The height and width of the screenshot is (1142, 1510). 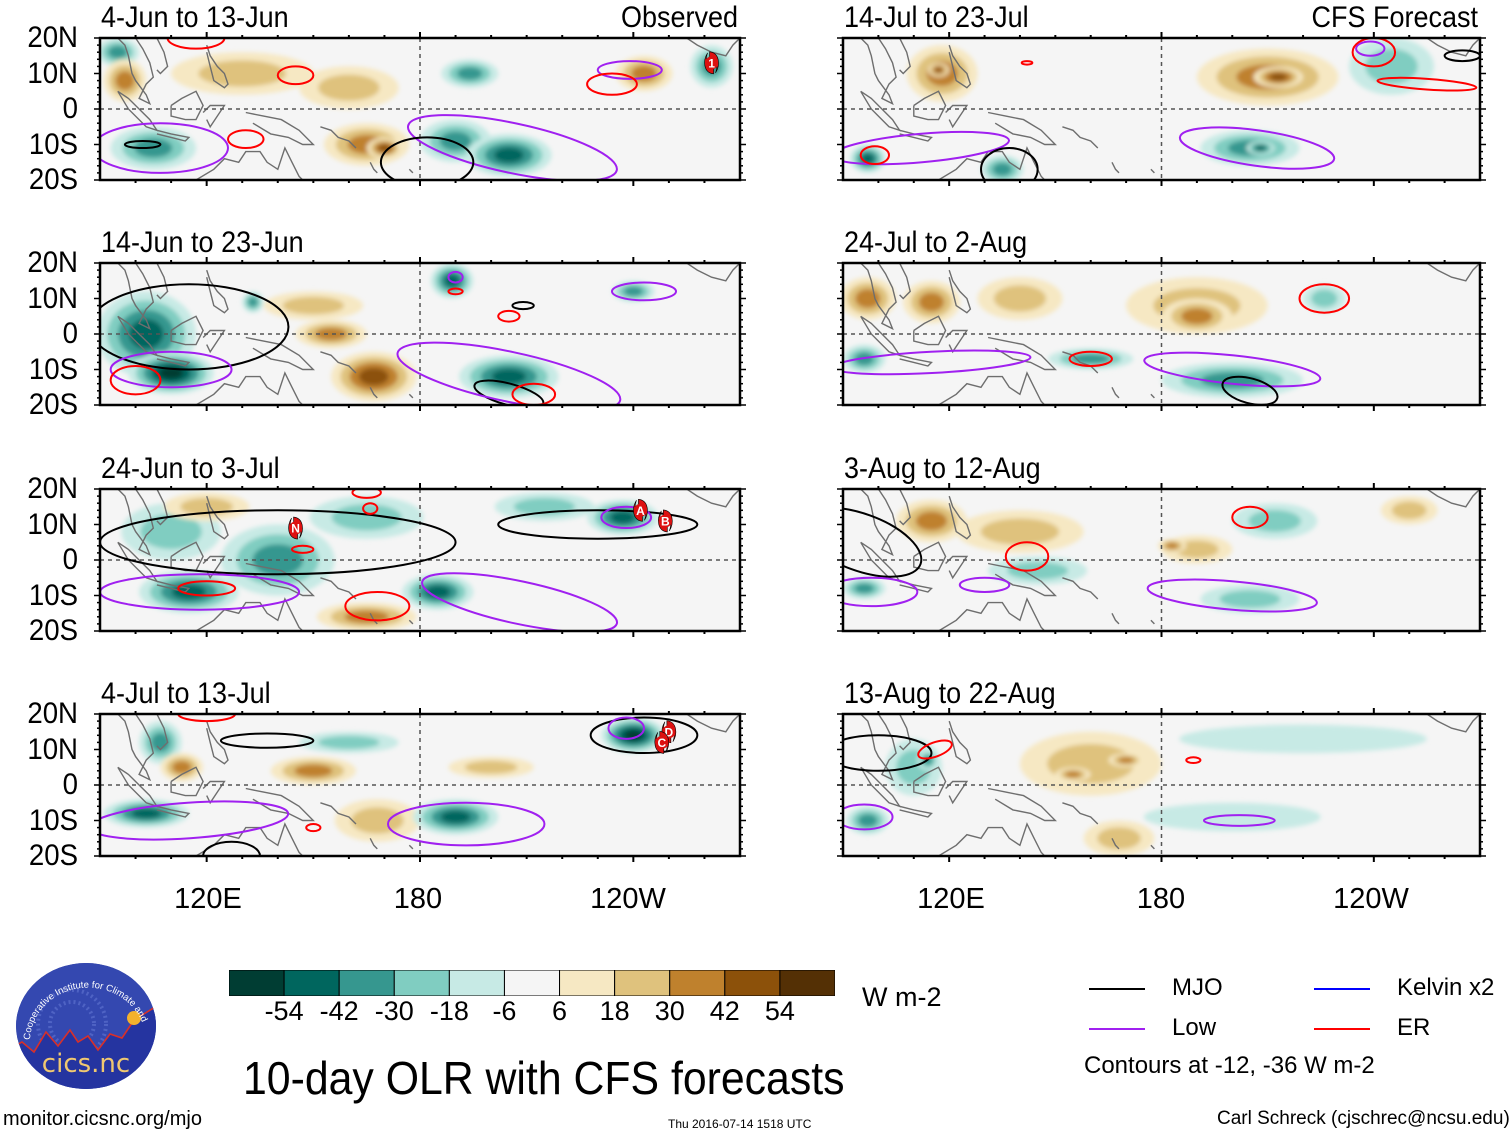 What do you see at coordinates (665, 521) in the screenshot?
I see `storm-label: B` at bounding box center [665, 521].